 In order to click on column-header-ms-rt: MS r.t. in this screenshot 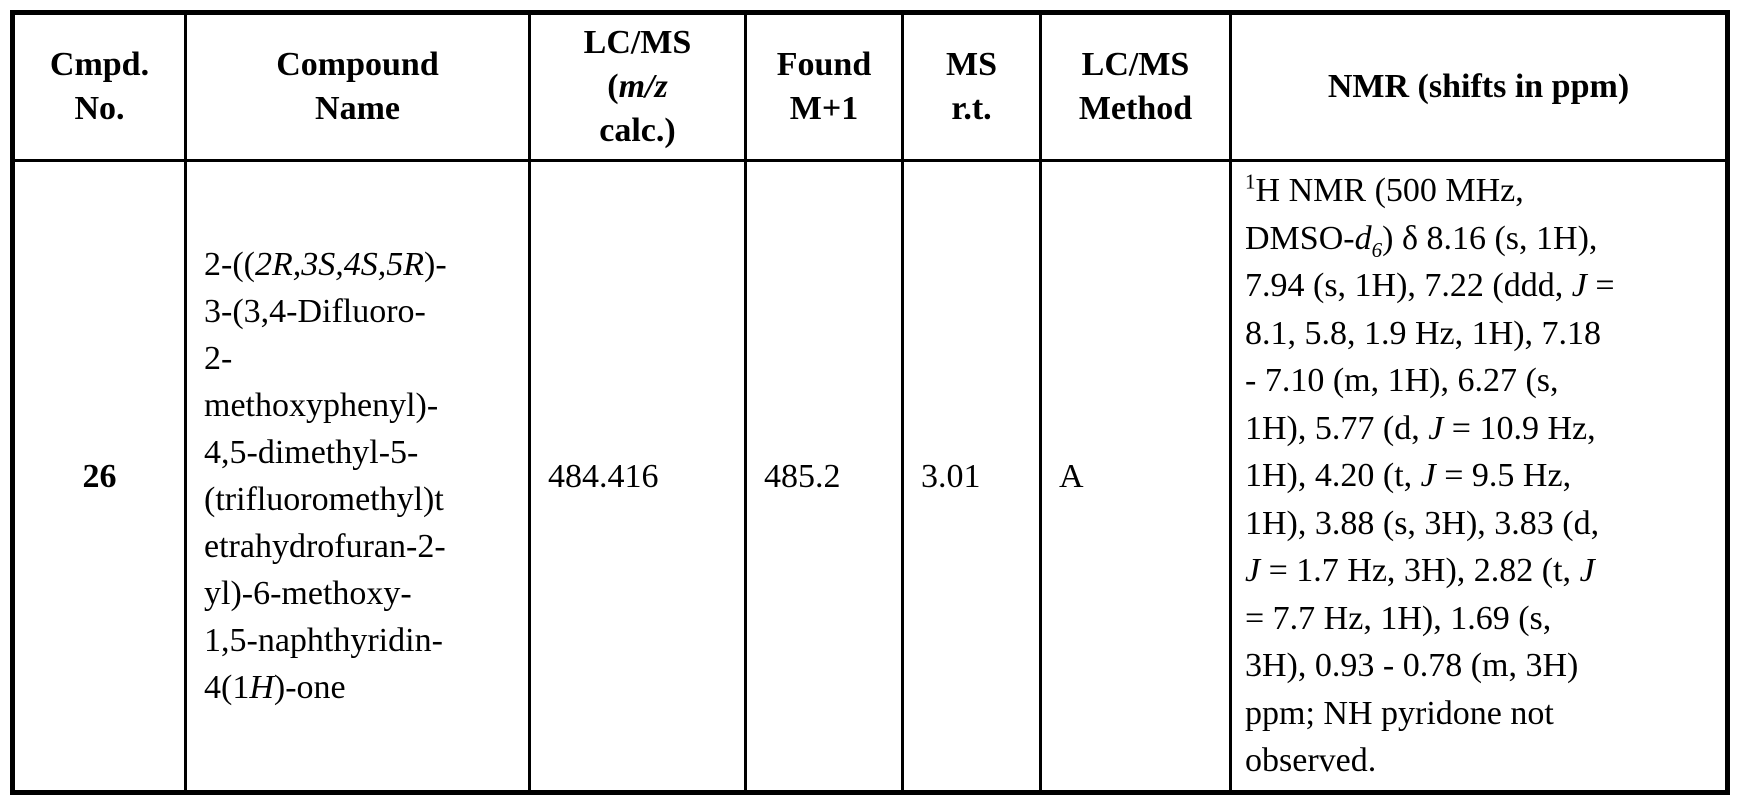, I will do `click(971, 86)`.